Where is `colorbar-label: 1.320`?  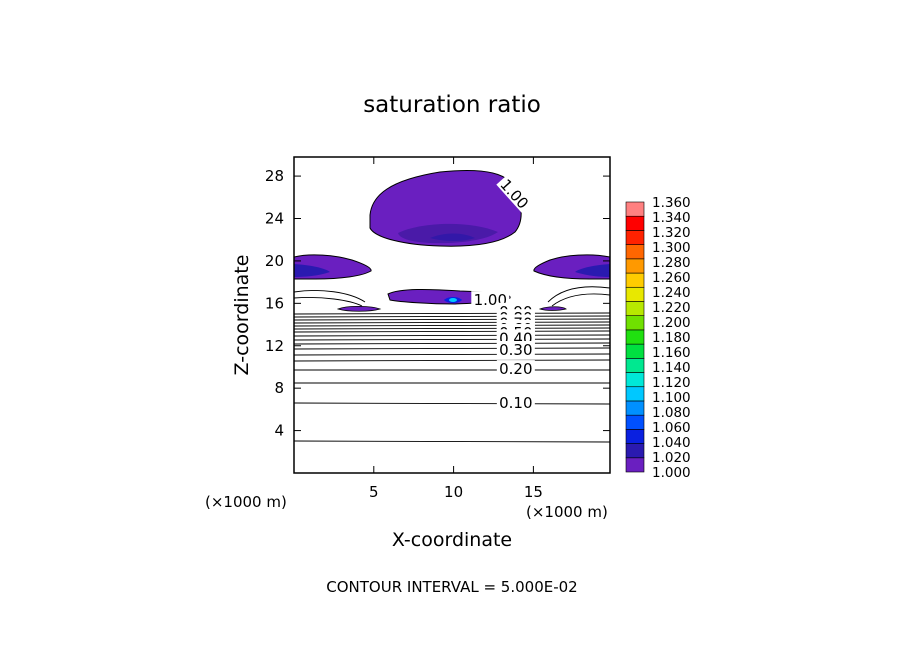 colorbar-label: 1.320 is located at coordinates (671, 233).